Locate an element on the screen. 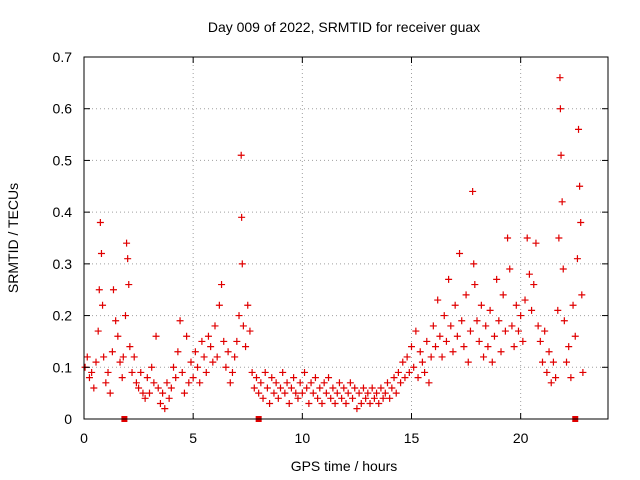  x-tick-label: 10 is located at coordinates (303, 438).